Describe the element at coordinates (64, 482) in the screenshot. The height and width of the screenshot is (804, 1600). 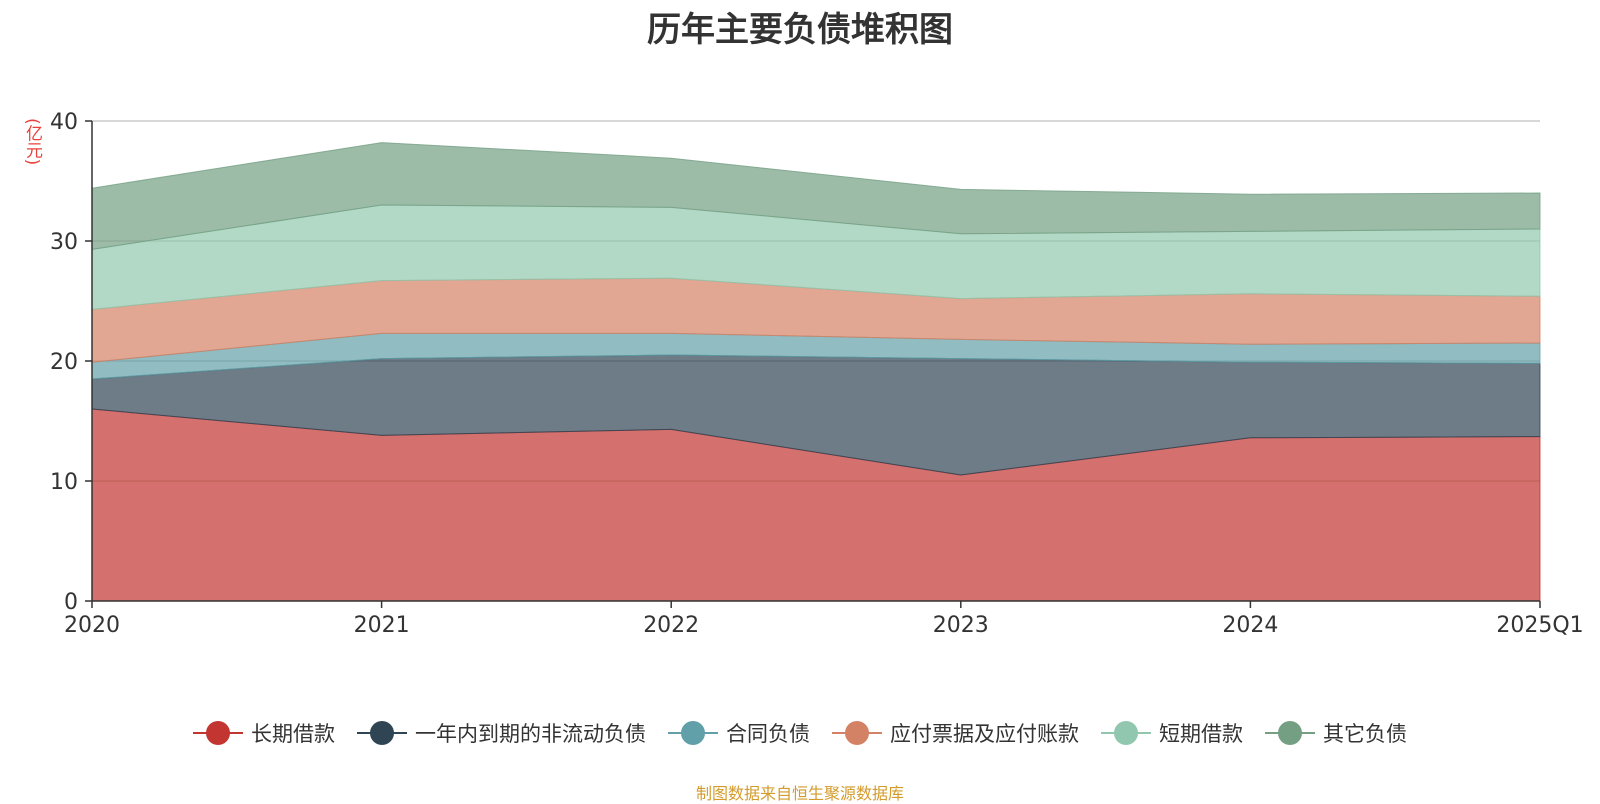
I see `y-tick-label: 10` at that location.